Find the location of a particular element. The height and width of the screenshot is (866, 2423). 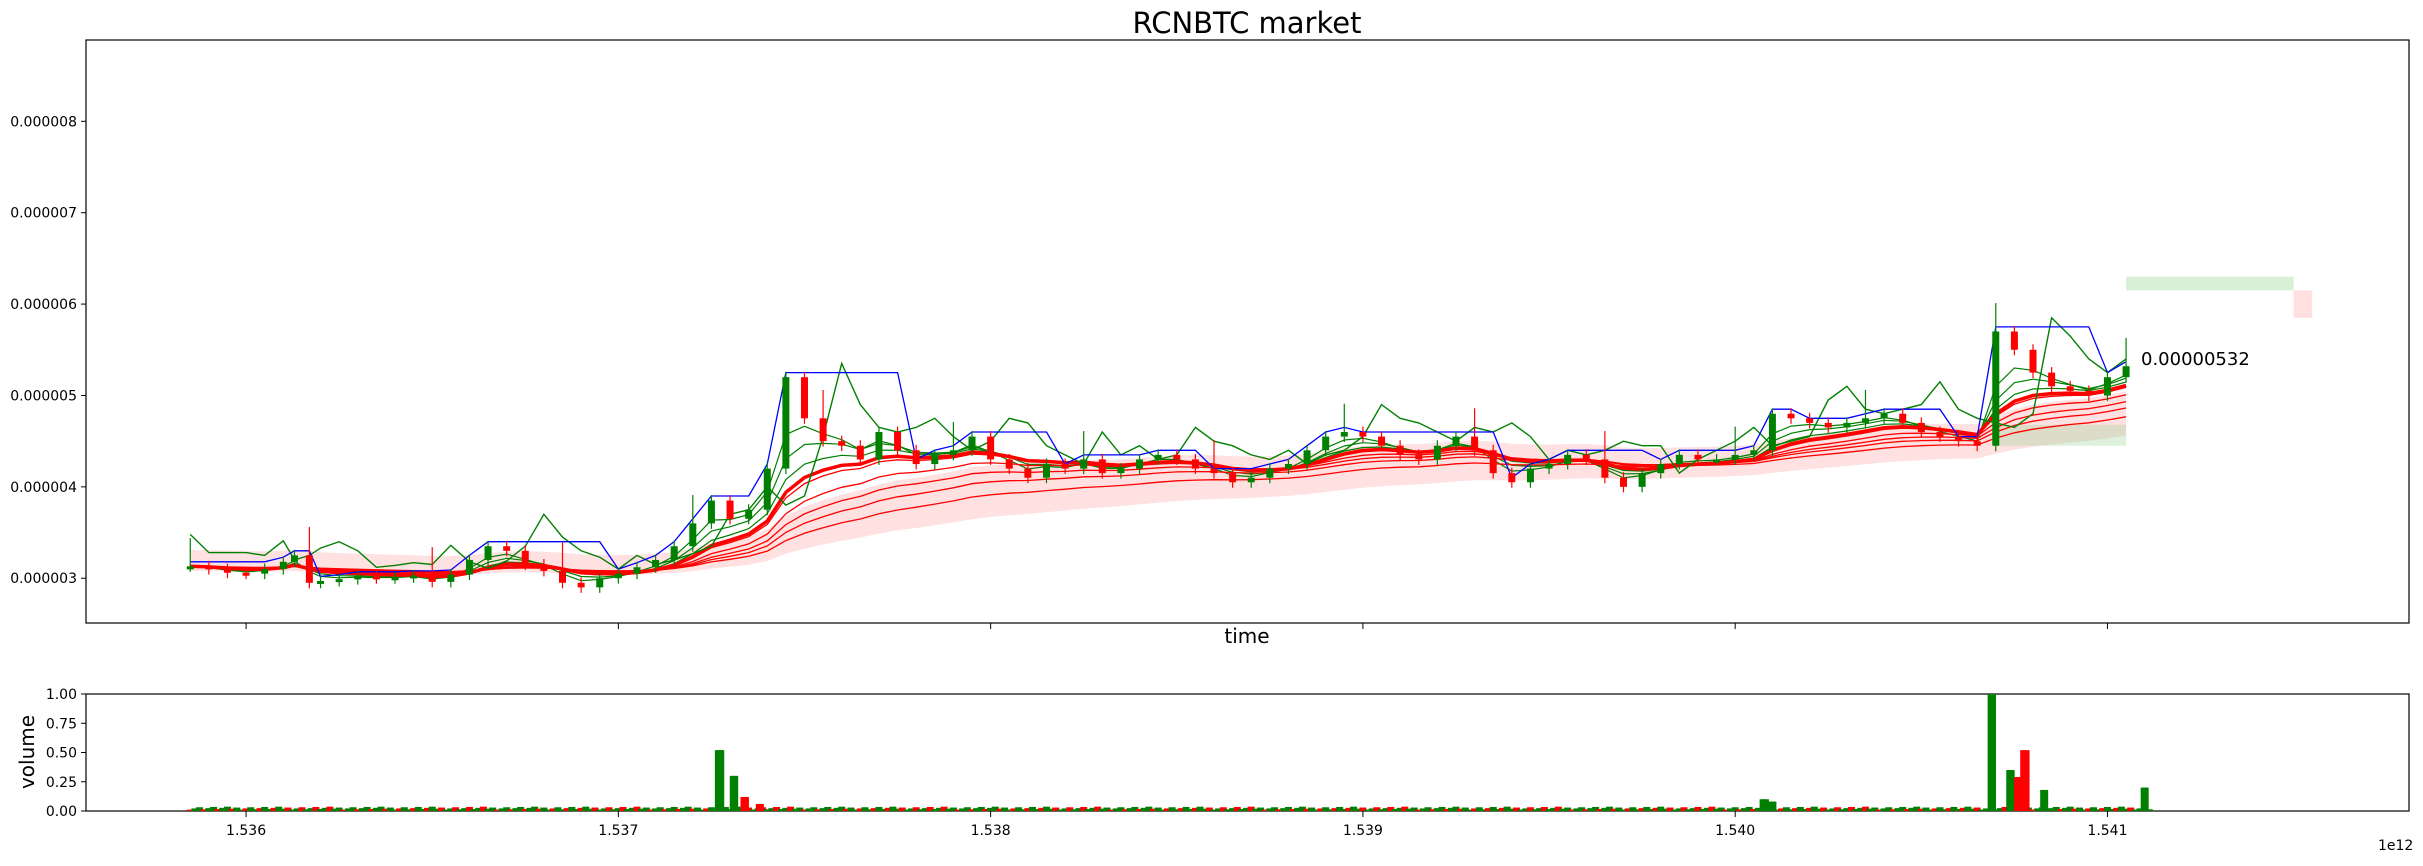

x-scale-label: 1e12 is located at coordinates (2395, 846).